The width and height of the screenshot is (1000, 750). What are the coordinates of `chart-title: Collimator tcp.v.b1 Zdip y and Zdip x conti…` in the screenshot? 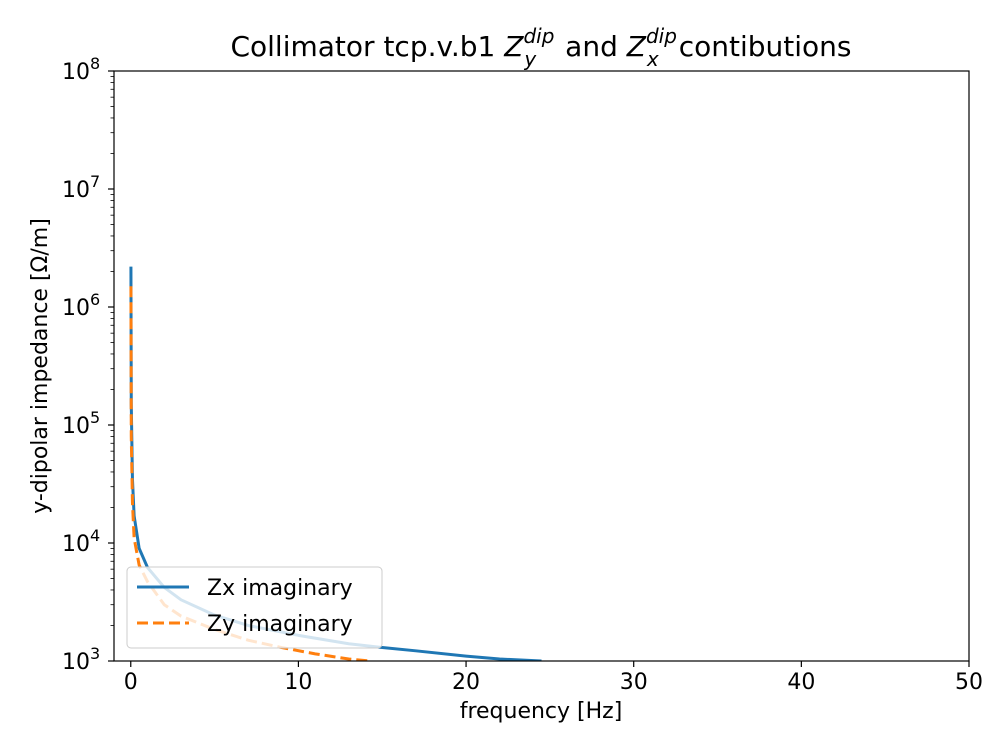 It's located at (540, 47).